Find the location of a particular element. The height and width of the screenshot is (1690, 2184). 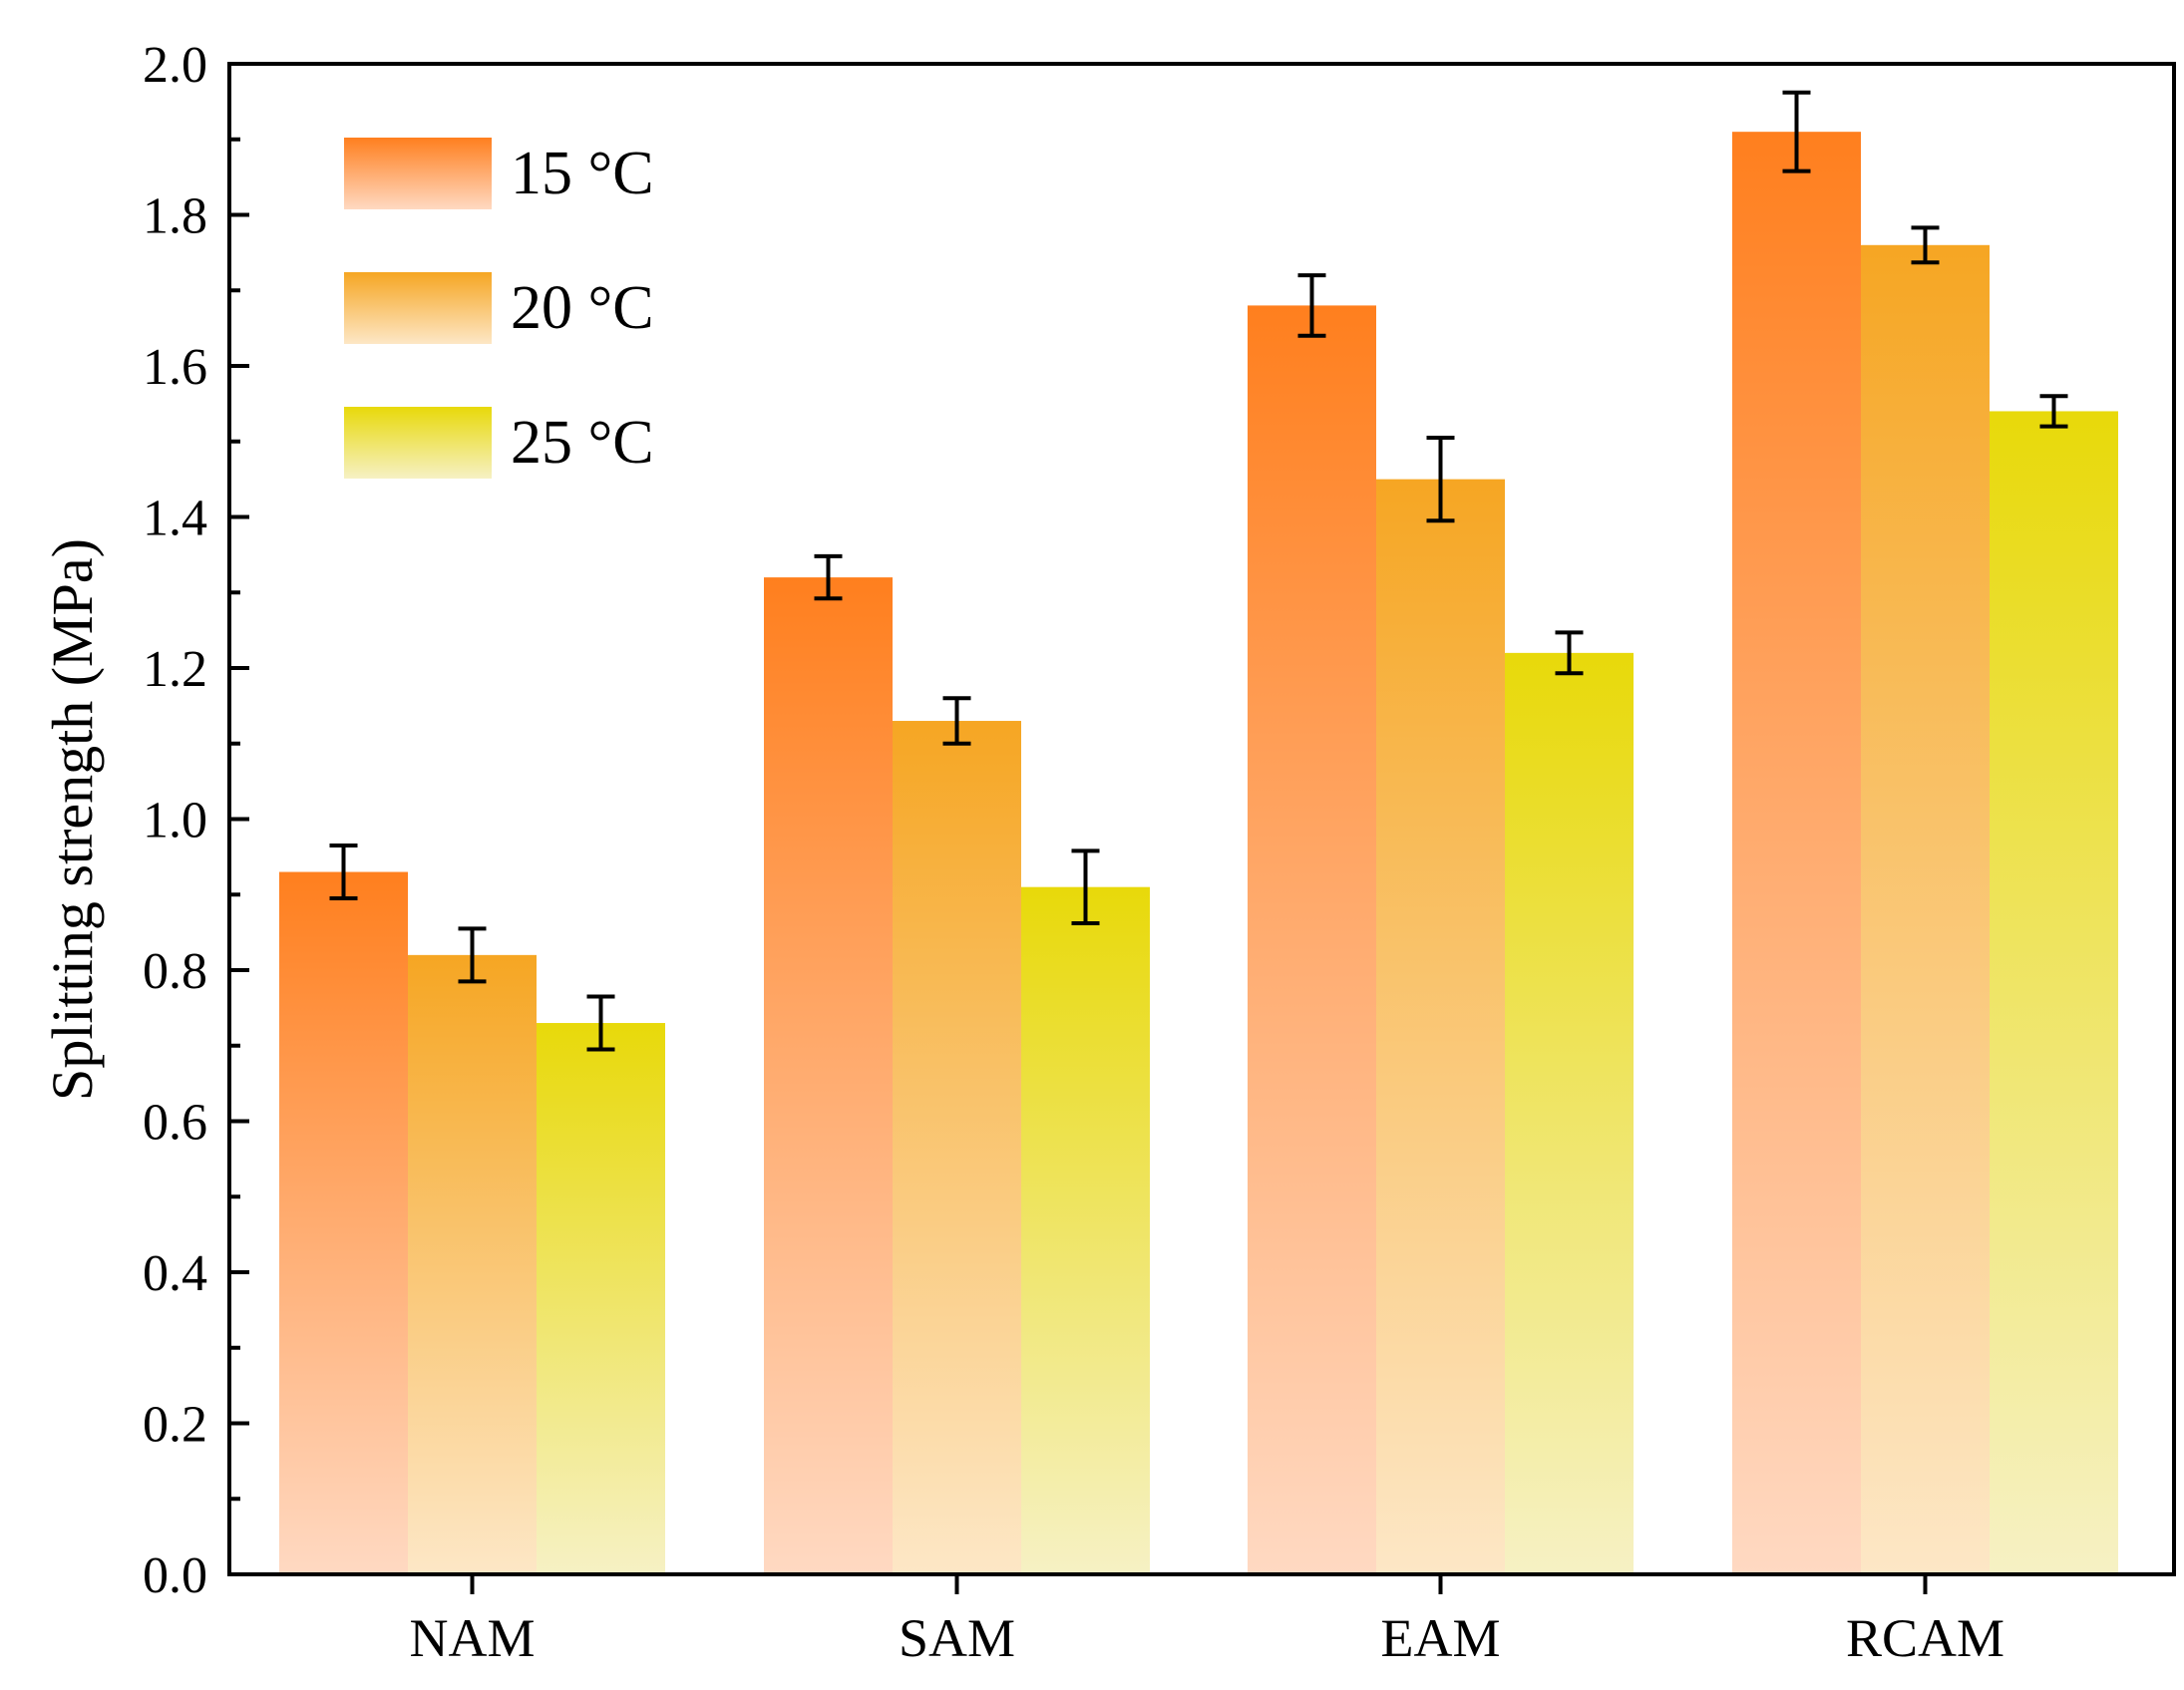

y-axis-title: Splitting strength (MPa) is located at coordinates (72, 819).